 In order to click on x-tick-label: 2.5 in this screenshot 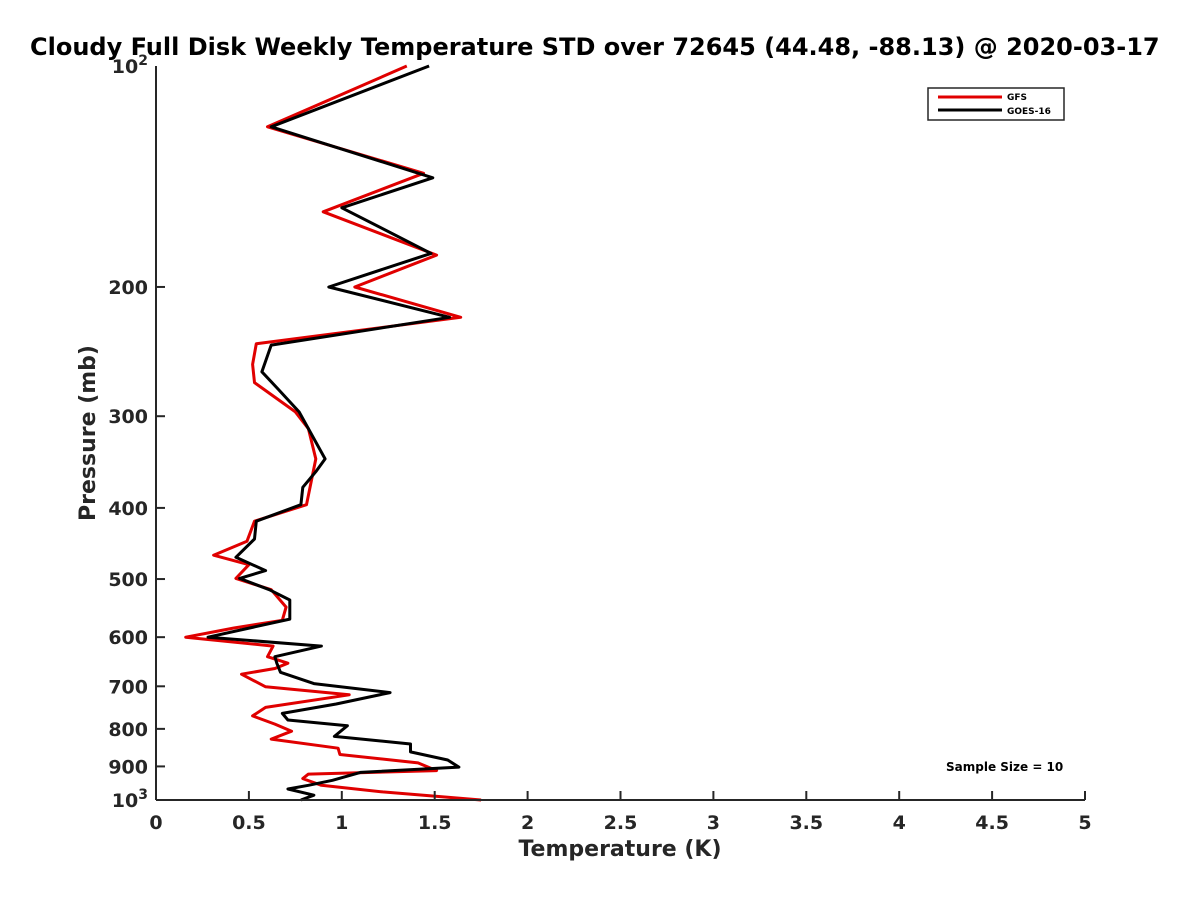, I will do `click(621, 823)`.